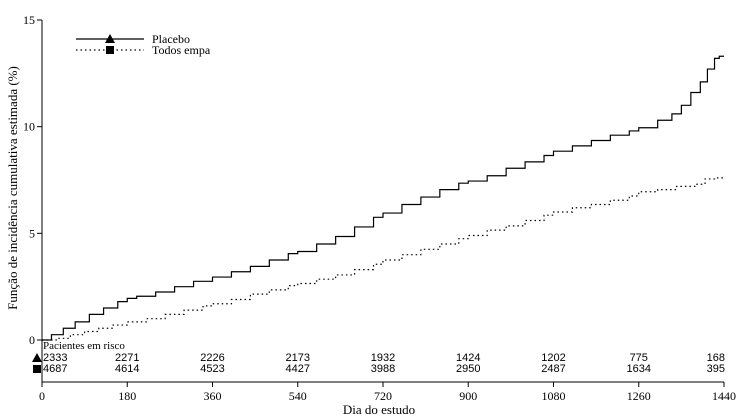  I want to click on at-risk-square-icon, so click(37, 369).